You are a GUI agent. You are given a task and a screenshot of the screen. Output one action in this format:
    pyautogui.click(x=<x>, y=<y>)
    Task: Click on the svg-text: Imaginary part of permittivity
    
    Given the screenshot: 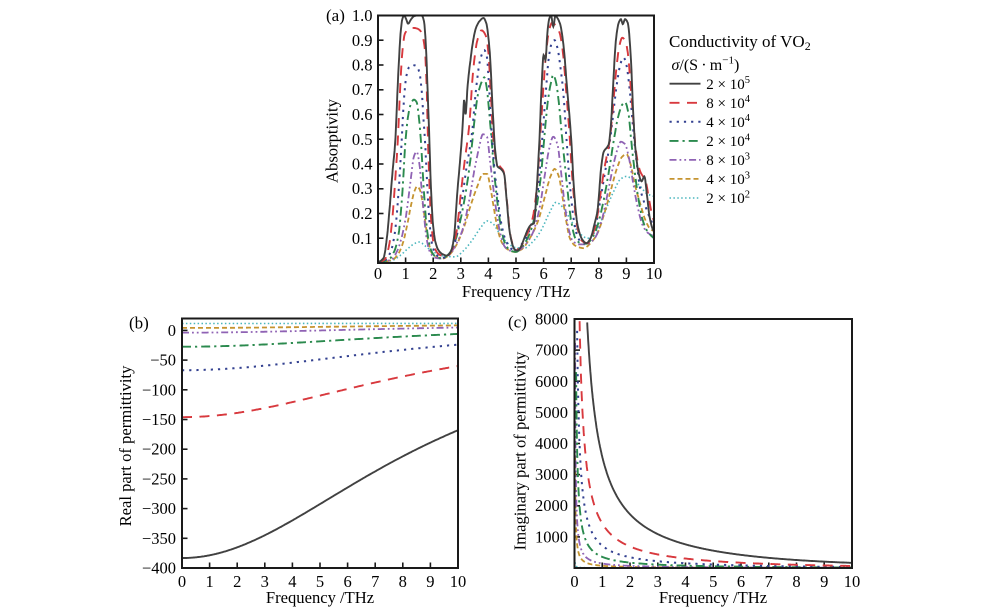 What is the action you would take?
    pyautogui.click(x=520, y=450)
    